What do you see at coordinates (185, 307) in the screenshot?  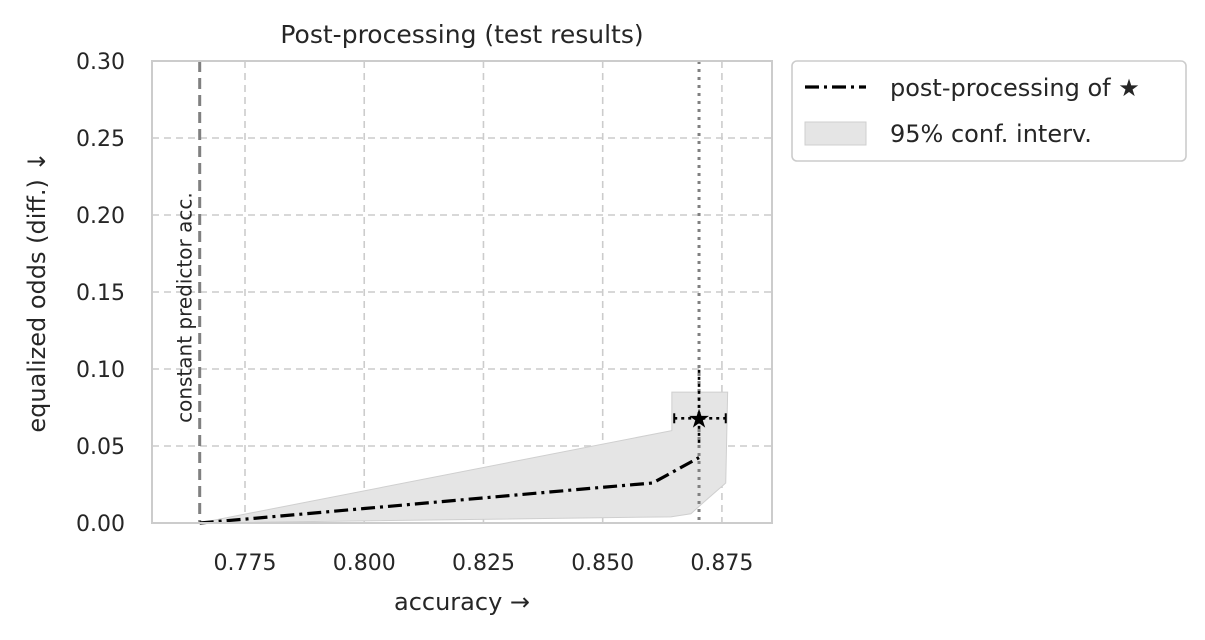 I see `constant-predictor-label: constant predictor acc.` at bounding box center [185, 307].